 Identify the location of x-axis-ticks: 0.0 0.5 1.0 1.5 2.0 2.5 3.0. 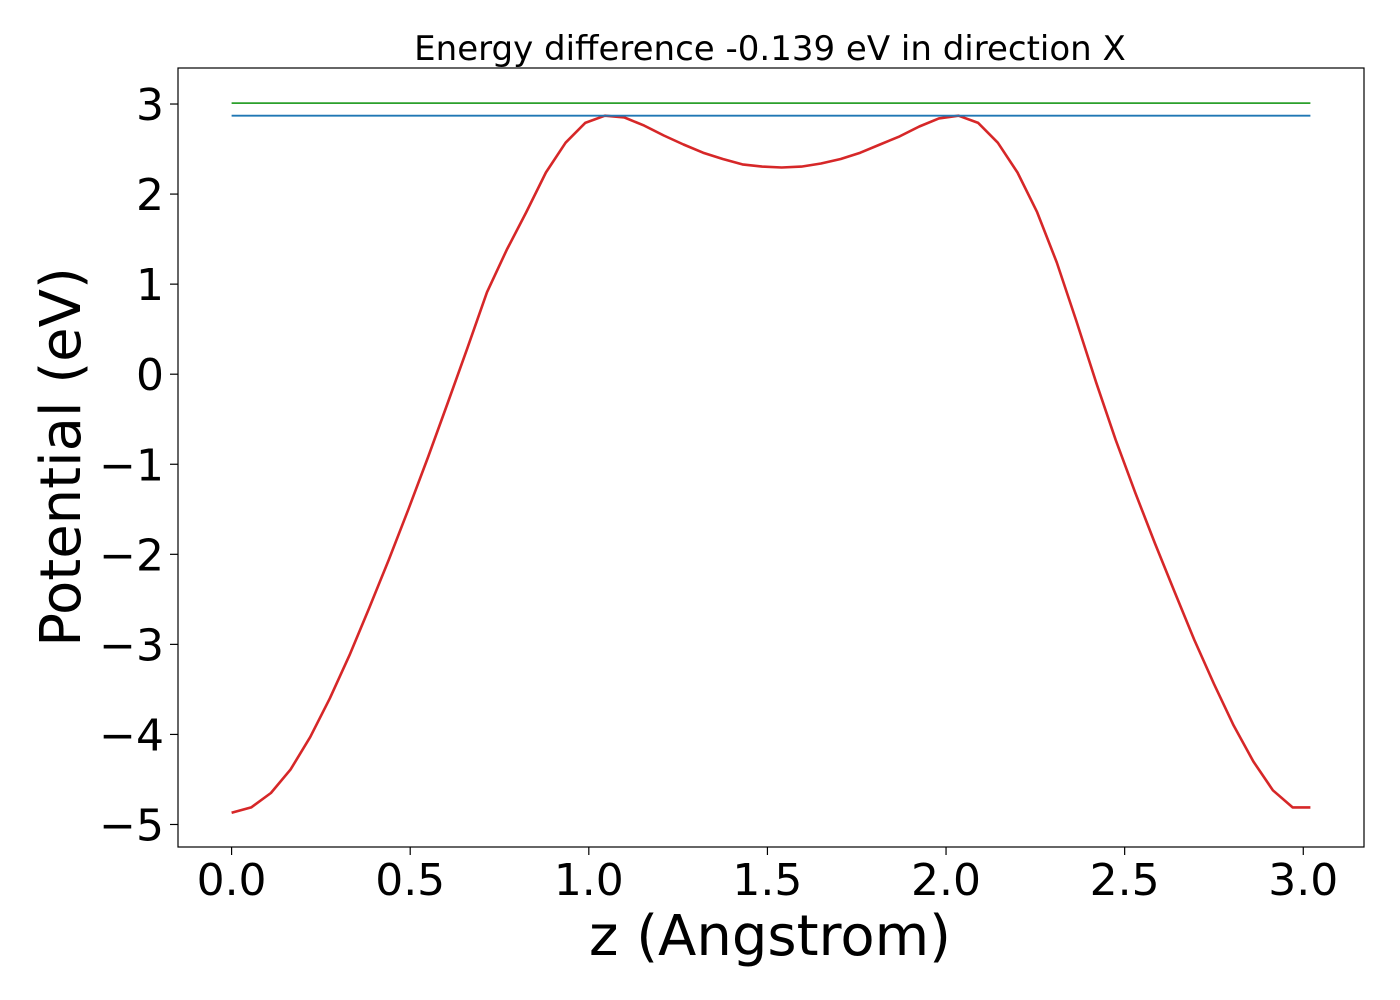
(767, 876).